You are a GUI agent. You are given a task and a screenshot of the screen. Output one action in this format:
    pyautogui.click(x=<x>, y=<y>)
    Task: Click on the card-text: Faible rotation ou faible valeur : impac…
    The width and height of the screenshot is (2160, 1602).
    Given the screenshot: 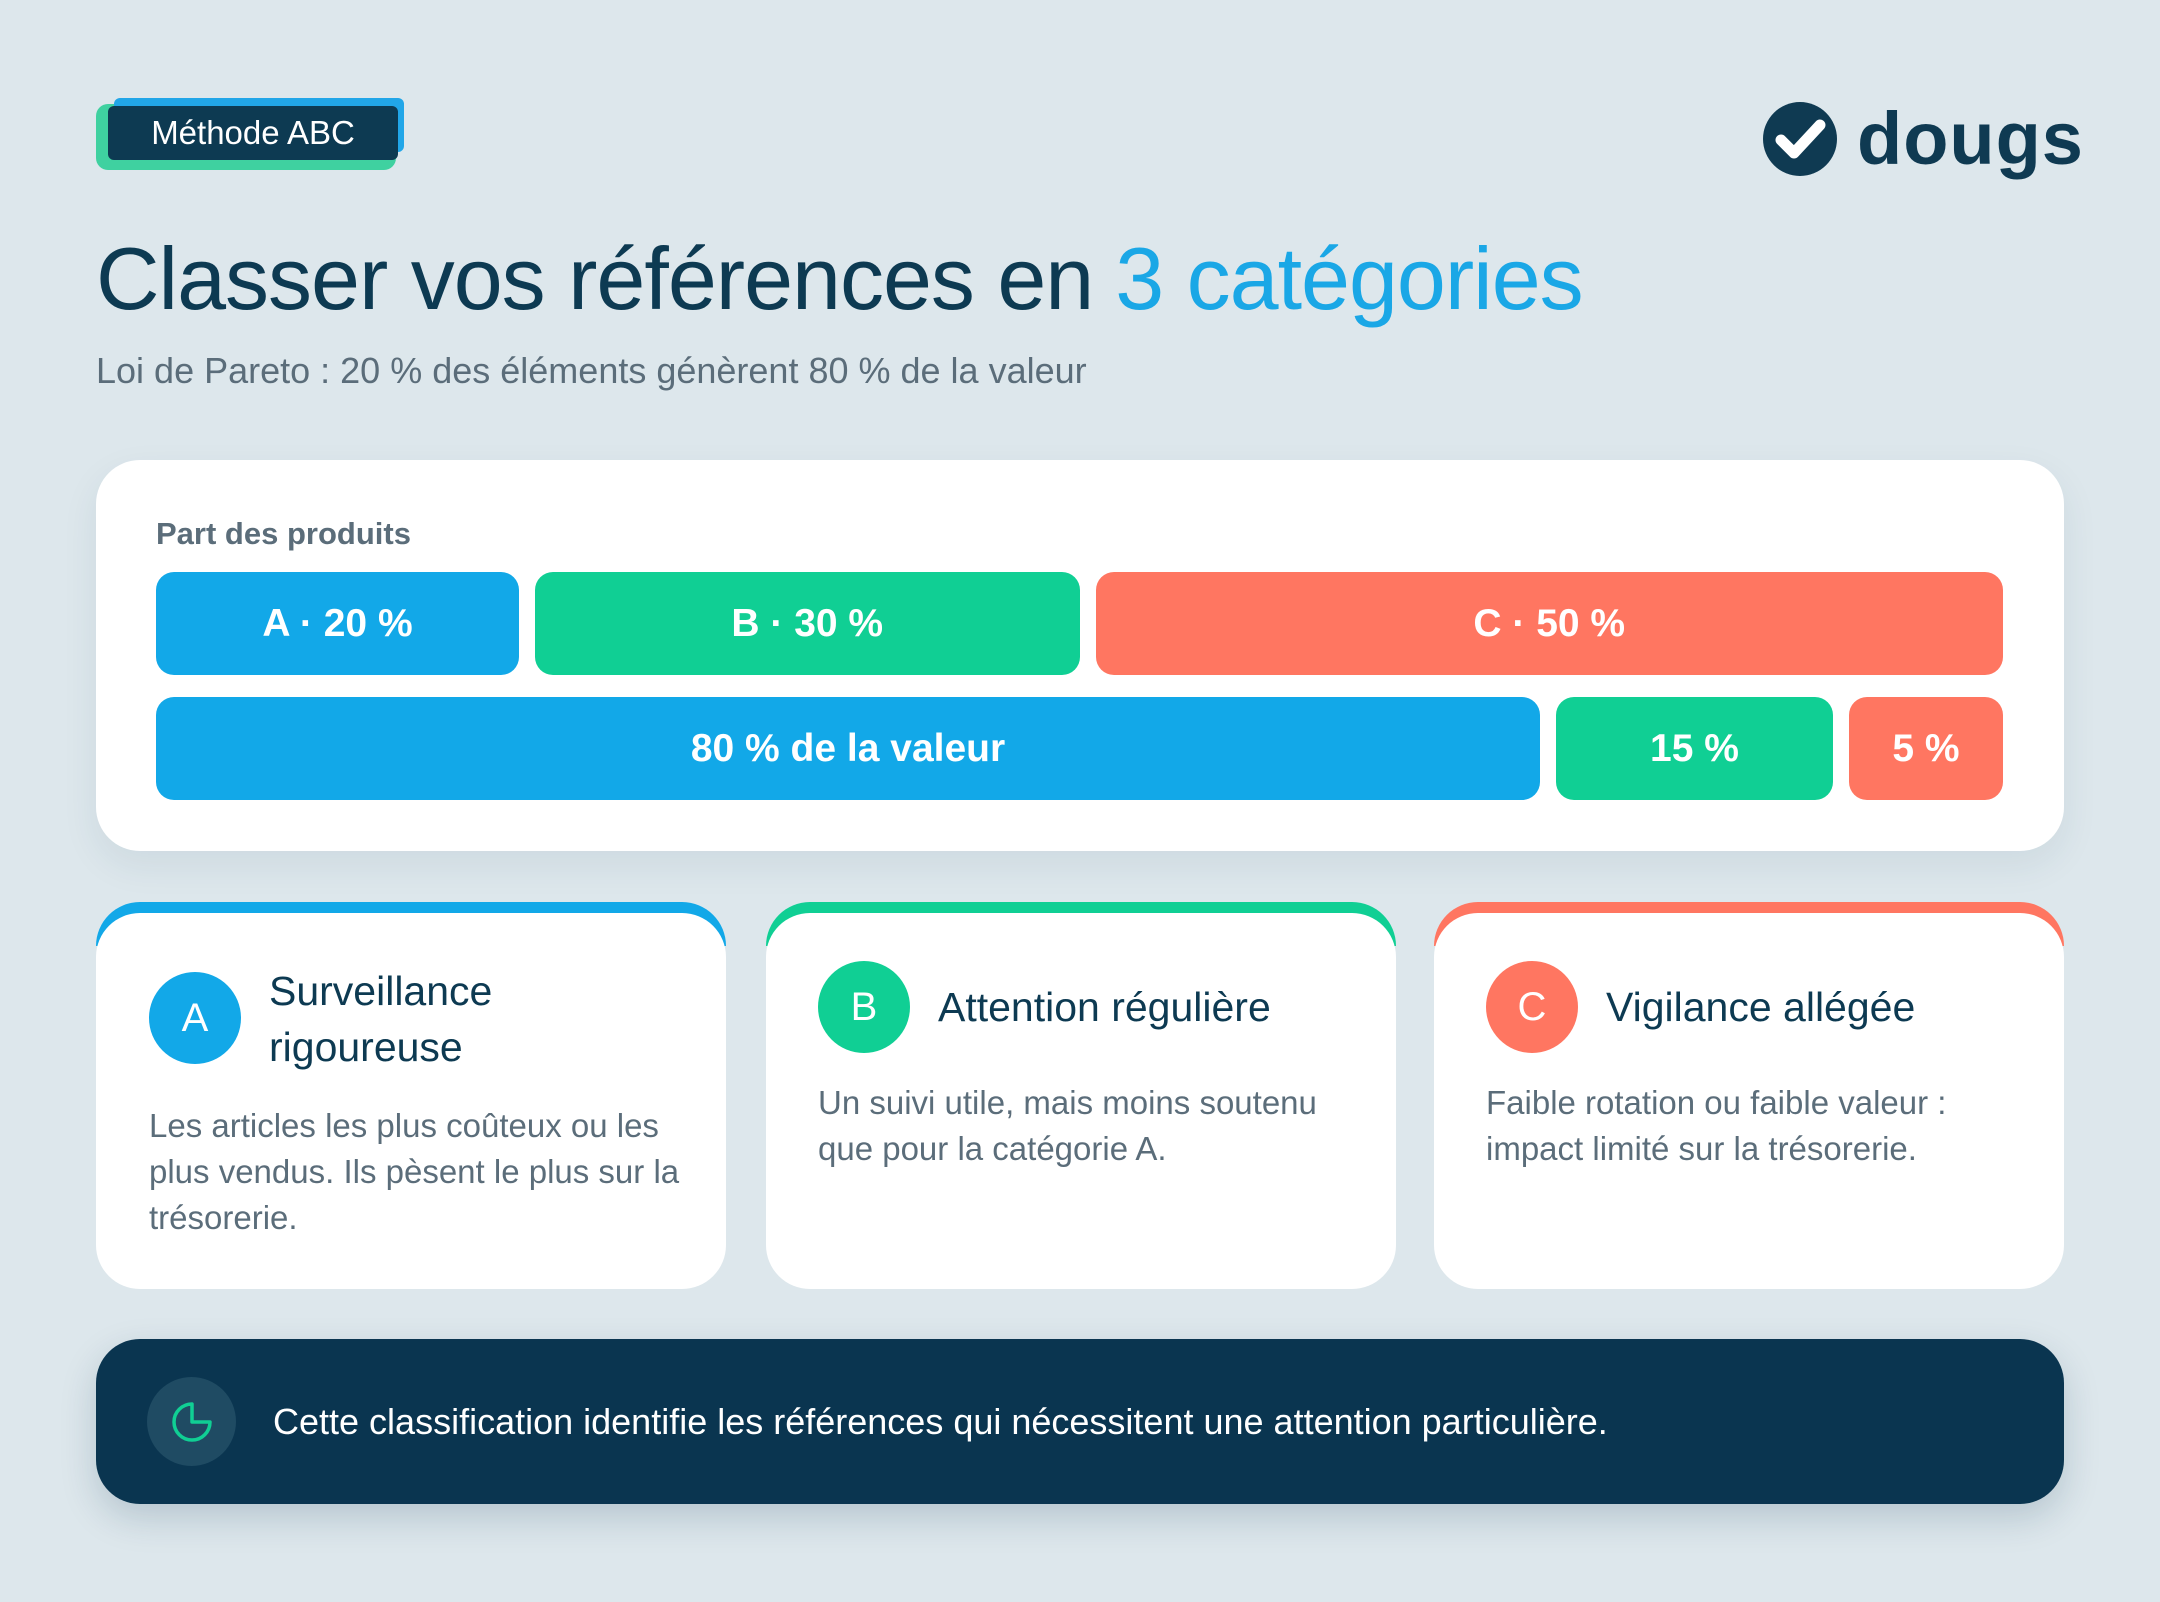 What is the action you would take?
    pyautogui.click(x=1716, y=1125)
    